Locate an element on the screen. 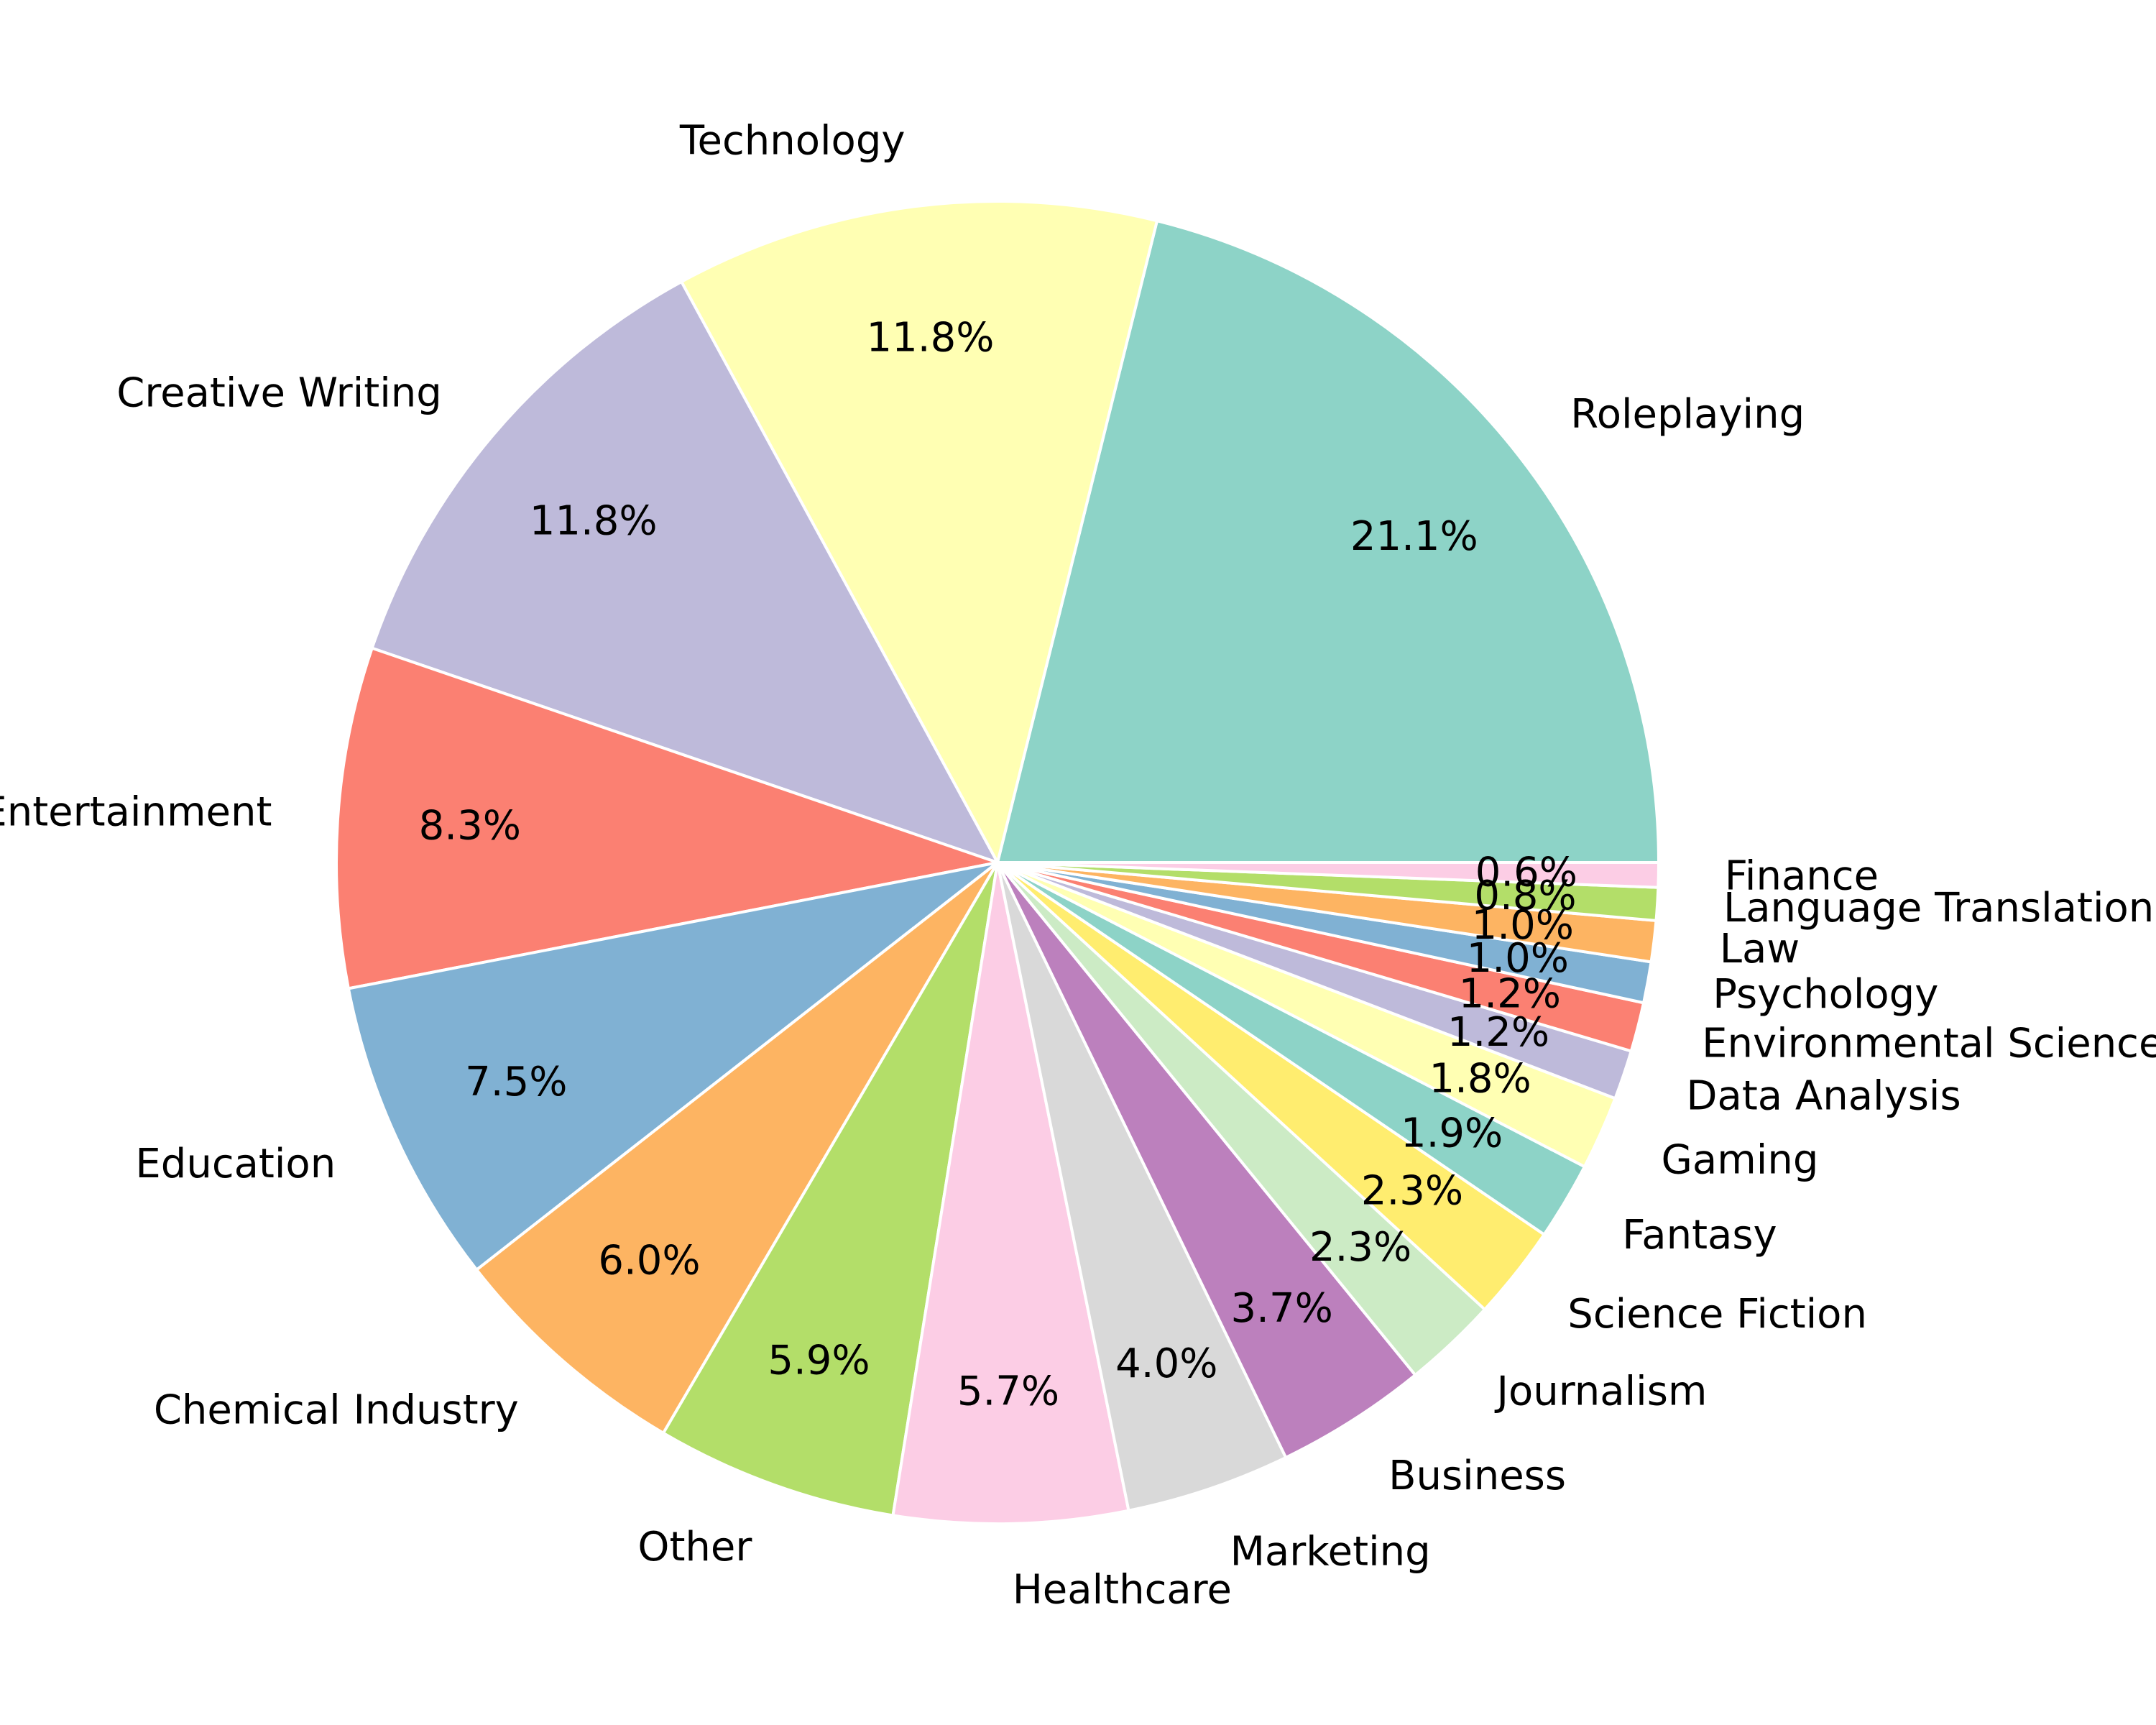 This screenshot has height=1725, width=2156. slice-percent-technology: 11.8% is located at coordinates (931, 338).